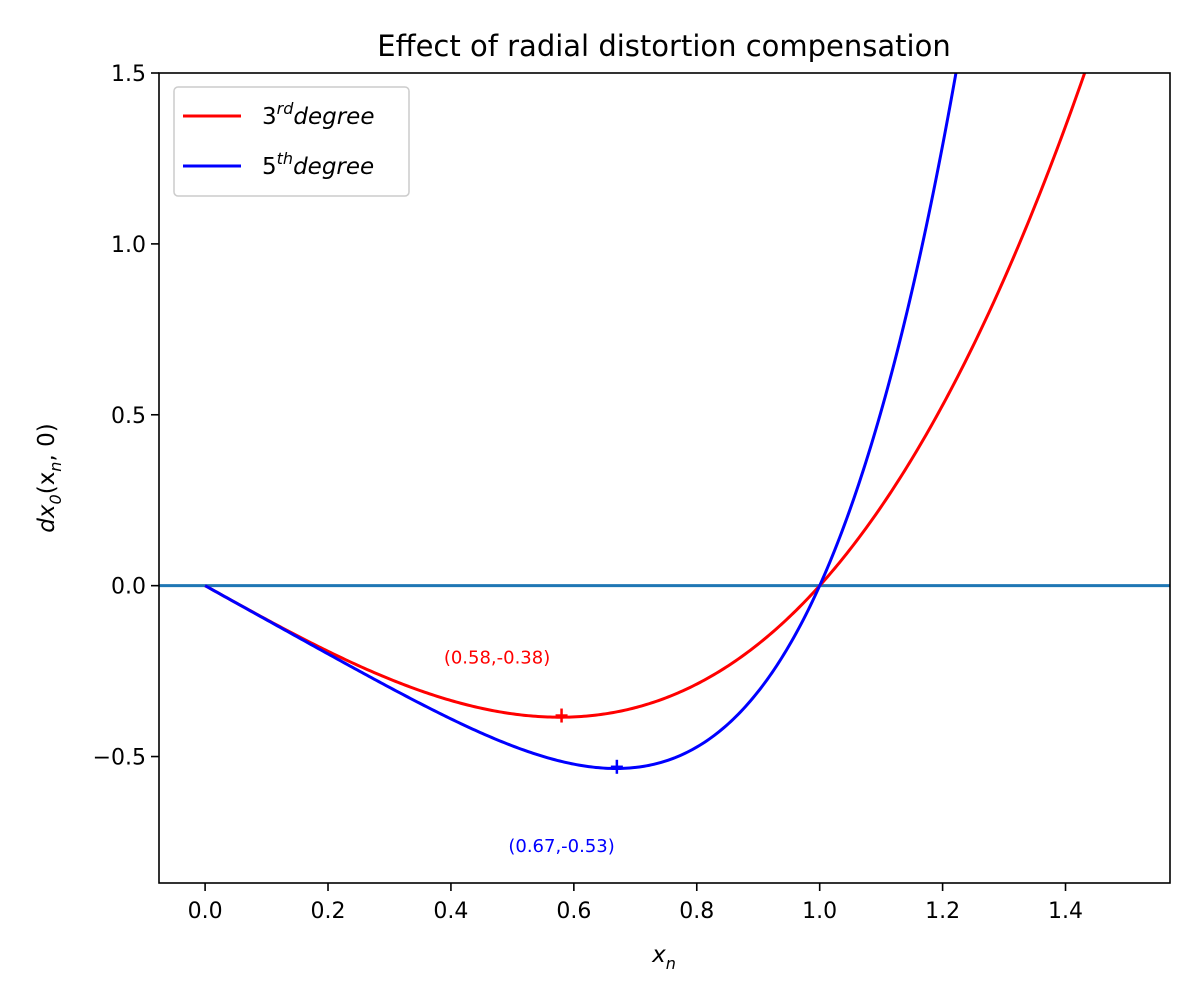  I want to click on x-tick-label: 0.4, so click(450, 911).